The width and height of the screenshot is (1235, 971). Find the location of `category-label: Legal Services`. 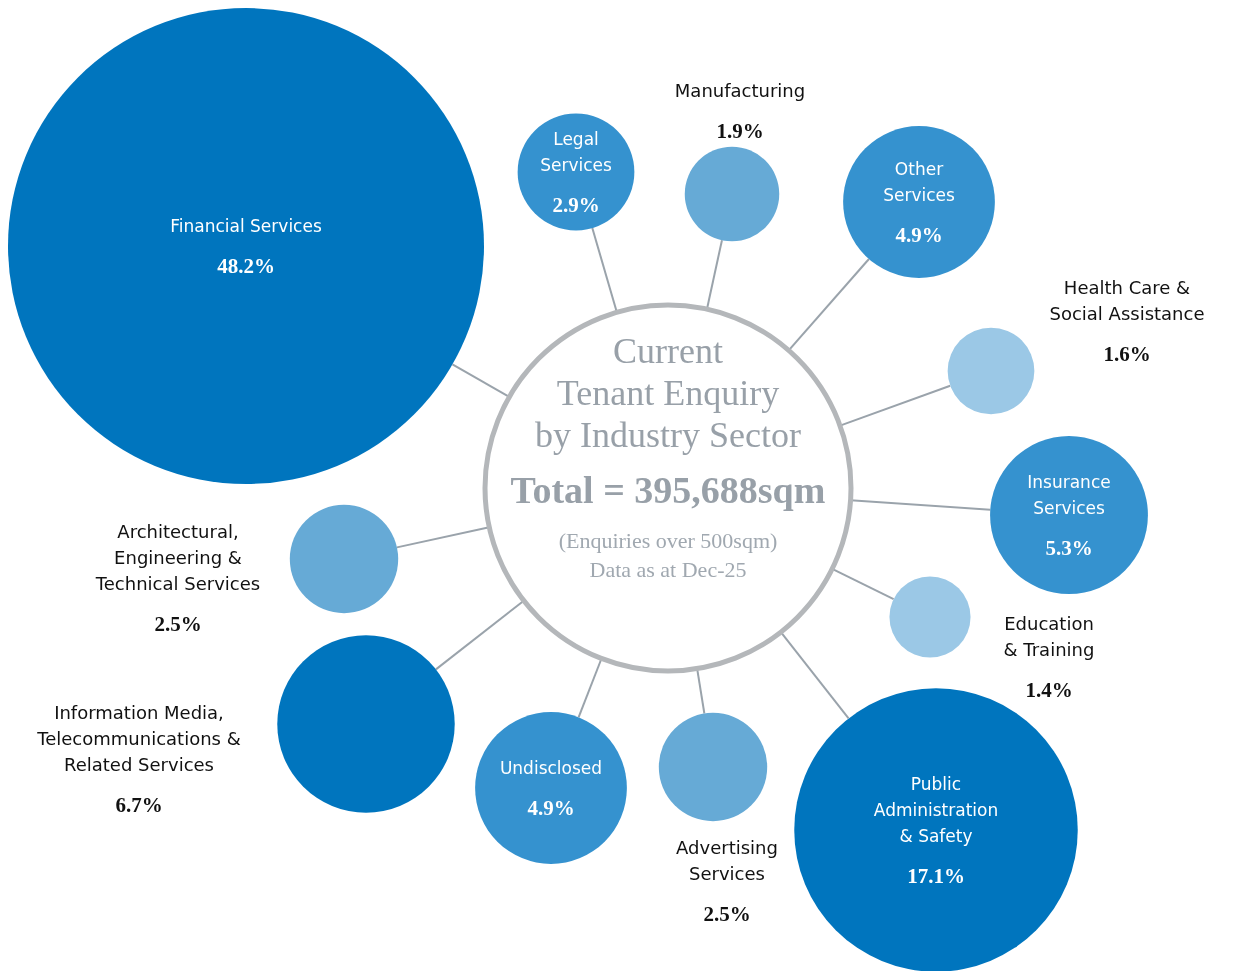

category-label: Legal Services is located at coordinates (576, 151).